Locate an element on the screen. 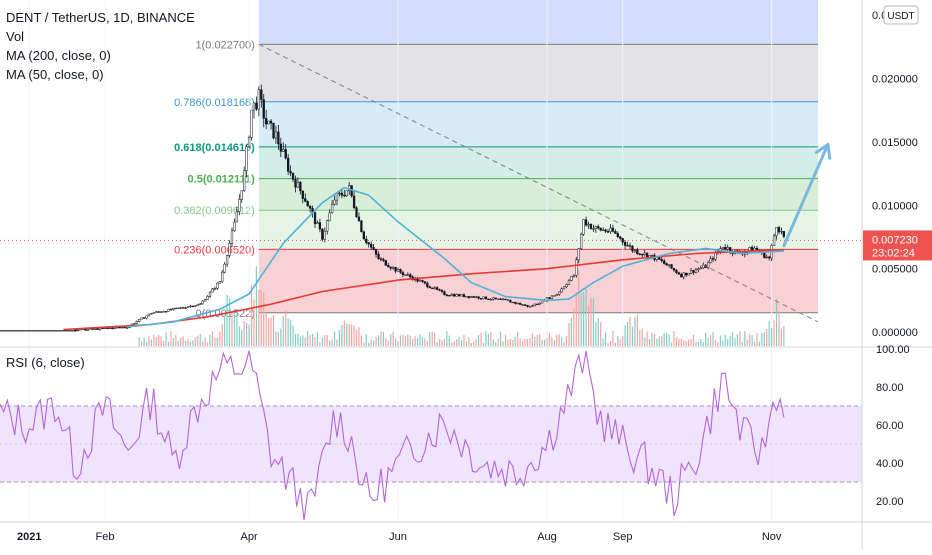  symbol-title: DENT / TetherUS, 1D, BINANCE is located at coordinates (100, 17).